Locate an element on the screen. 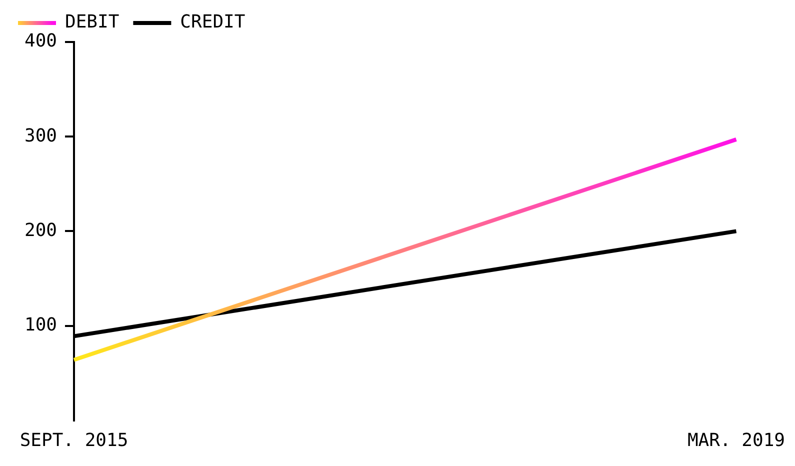  y-tick-label: 200 is located at coordinates (40, 230).